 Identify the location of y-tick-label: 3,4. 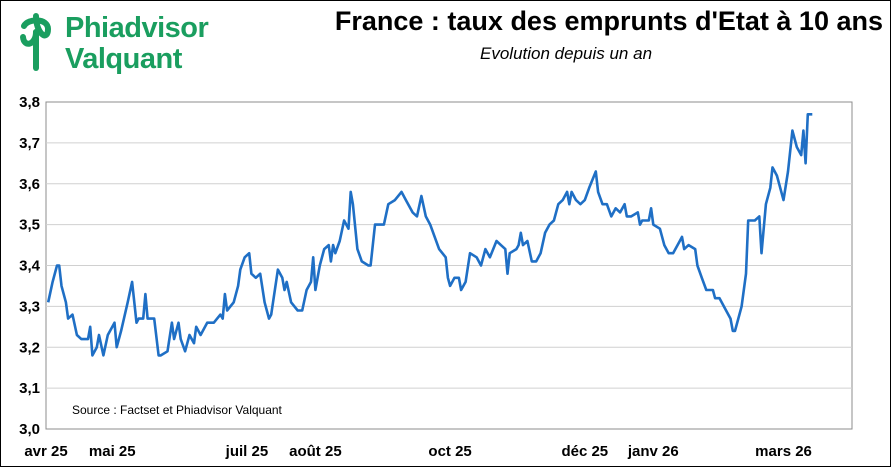
(30, 266).